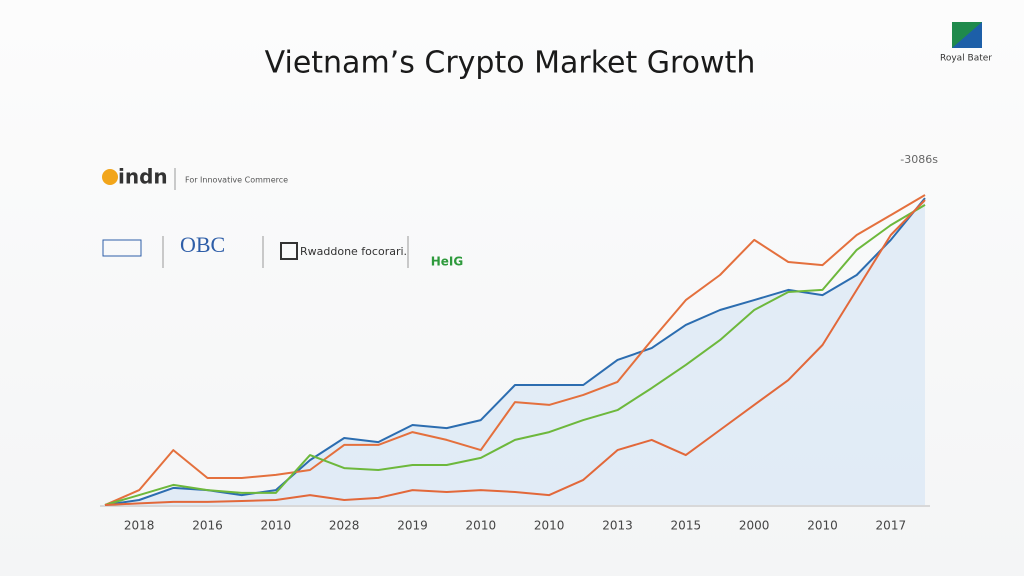 This screenshot has height=576, width=1024. What do you see at coordinates (143, 177) in the screenshot?
I see `logo: indn` at bounding box center [143, 177].